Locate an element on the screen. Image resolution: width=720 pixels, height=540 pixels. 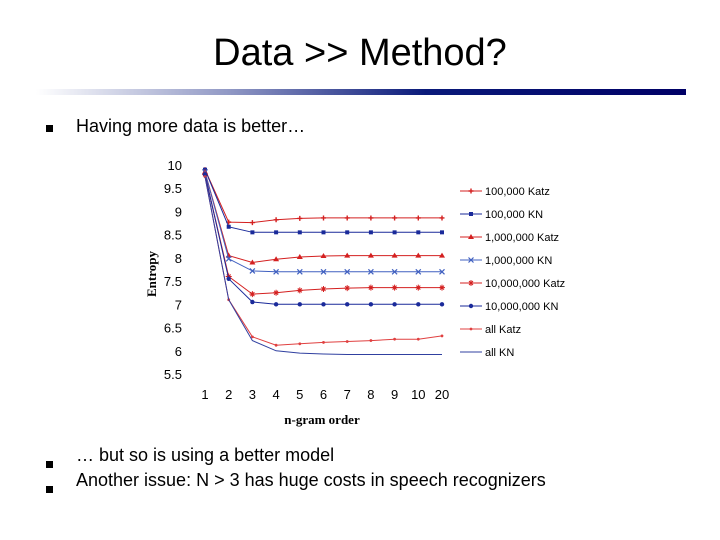
legend-entry: all Katz is located at coordinates (490, 330).